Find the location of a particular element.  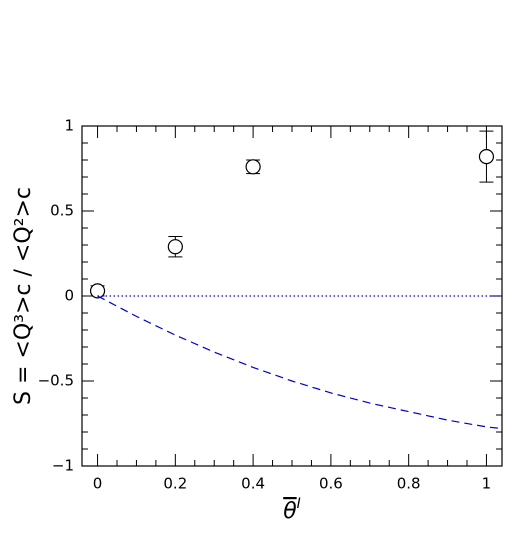

x-label-base: θ is located at coordinates (290, 511).